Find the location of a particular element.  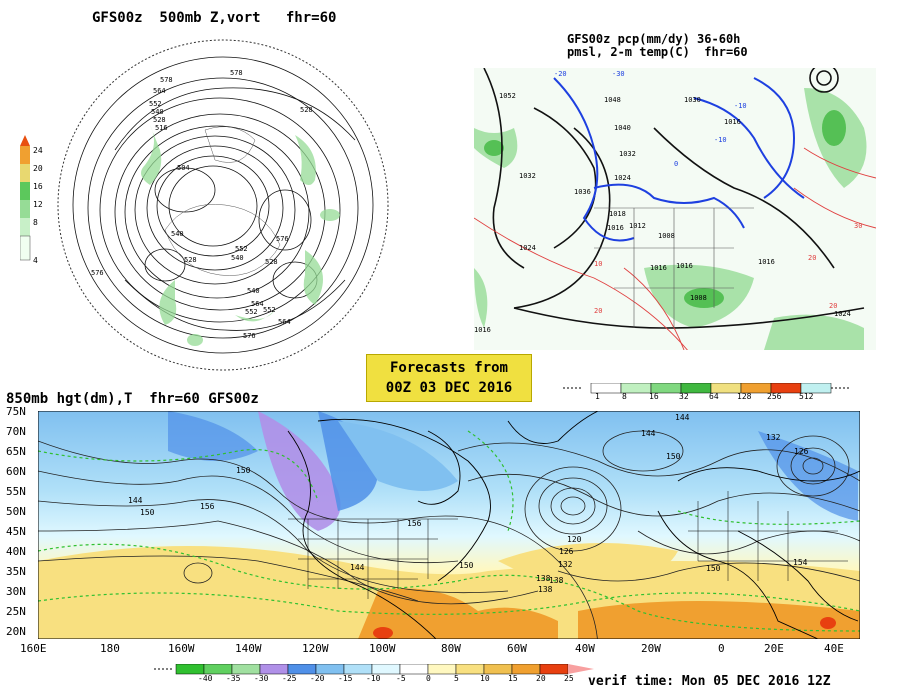

isobar-label: 1024 is located at coordinates (622, 178).